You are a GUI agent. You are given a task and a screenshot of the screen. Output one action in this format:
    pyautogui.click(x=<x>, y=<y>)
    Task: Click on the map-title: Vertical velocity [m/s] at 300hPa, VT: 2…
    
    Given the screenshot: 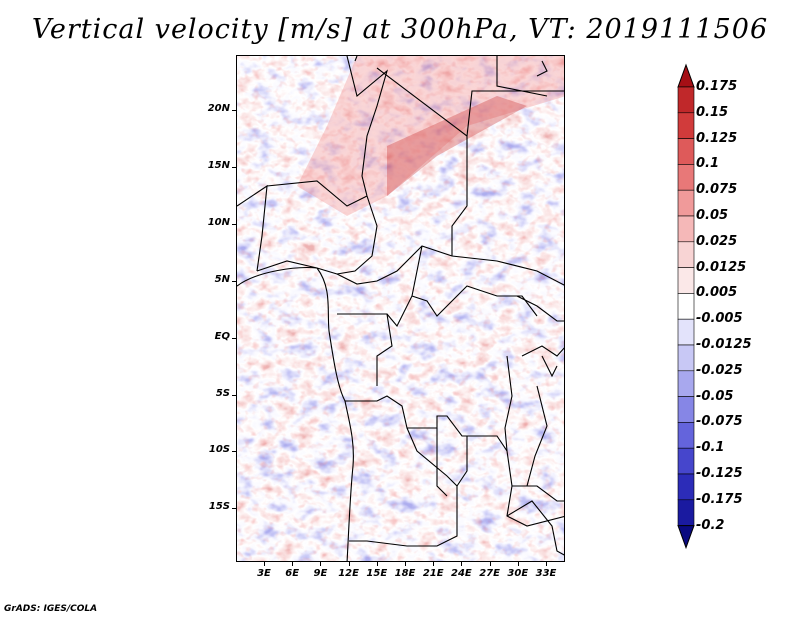 What is the action you would take?
    pyautogui.click(x=400, y=29)
    